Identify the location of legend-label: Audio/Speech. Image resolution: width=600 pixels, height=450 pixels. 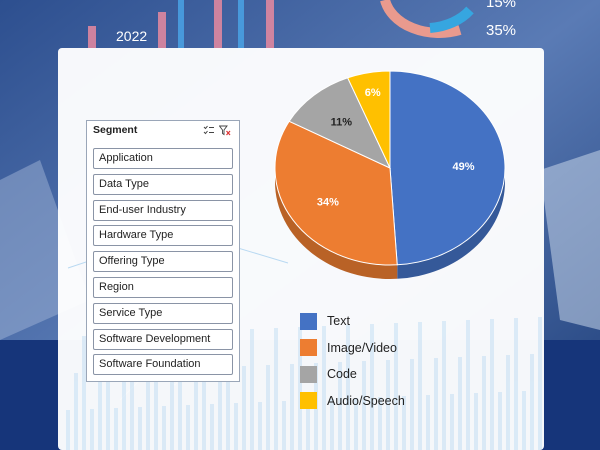
(366, 400).